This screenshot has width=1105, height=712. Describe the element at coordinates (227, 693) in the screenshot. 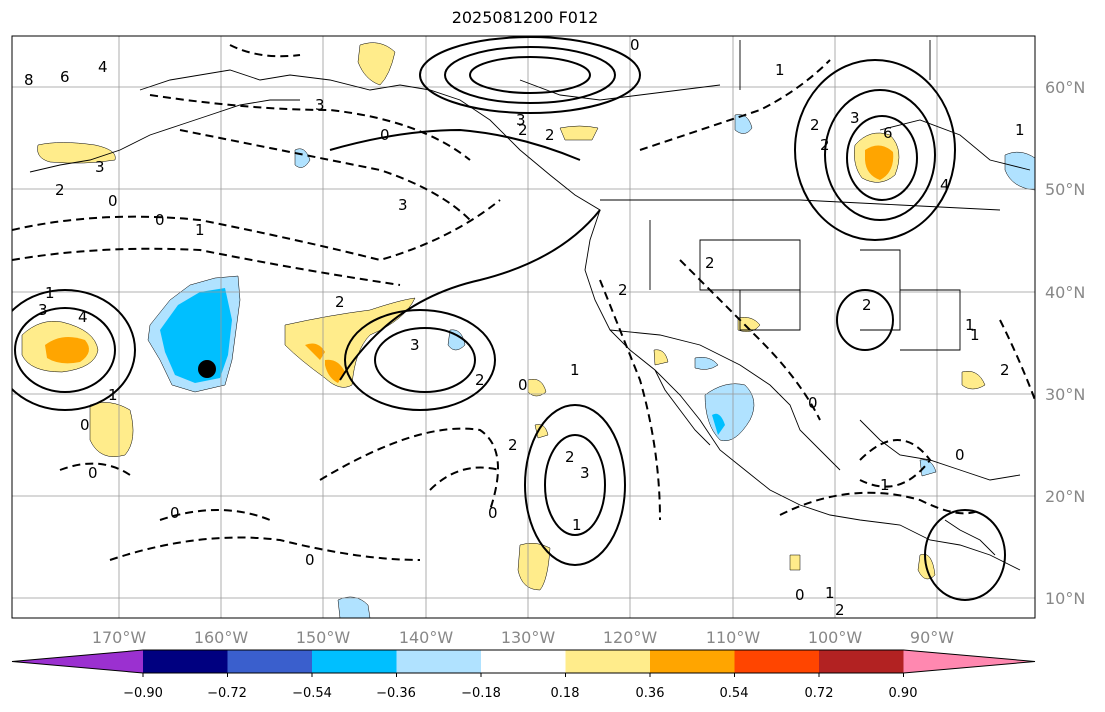

I see `colorbar-tick-label: −0.72` at that location.